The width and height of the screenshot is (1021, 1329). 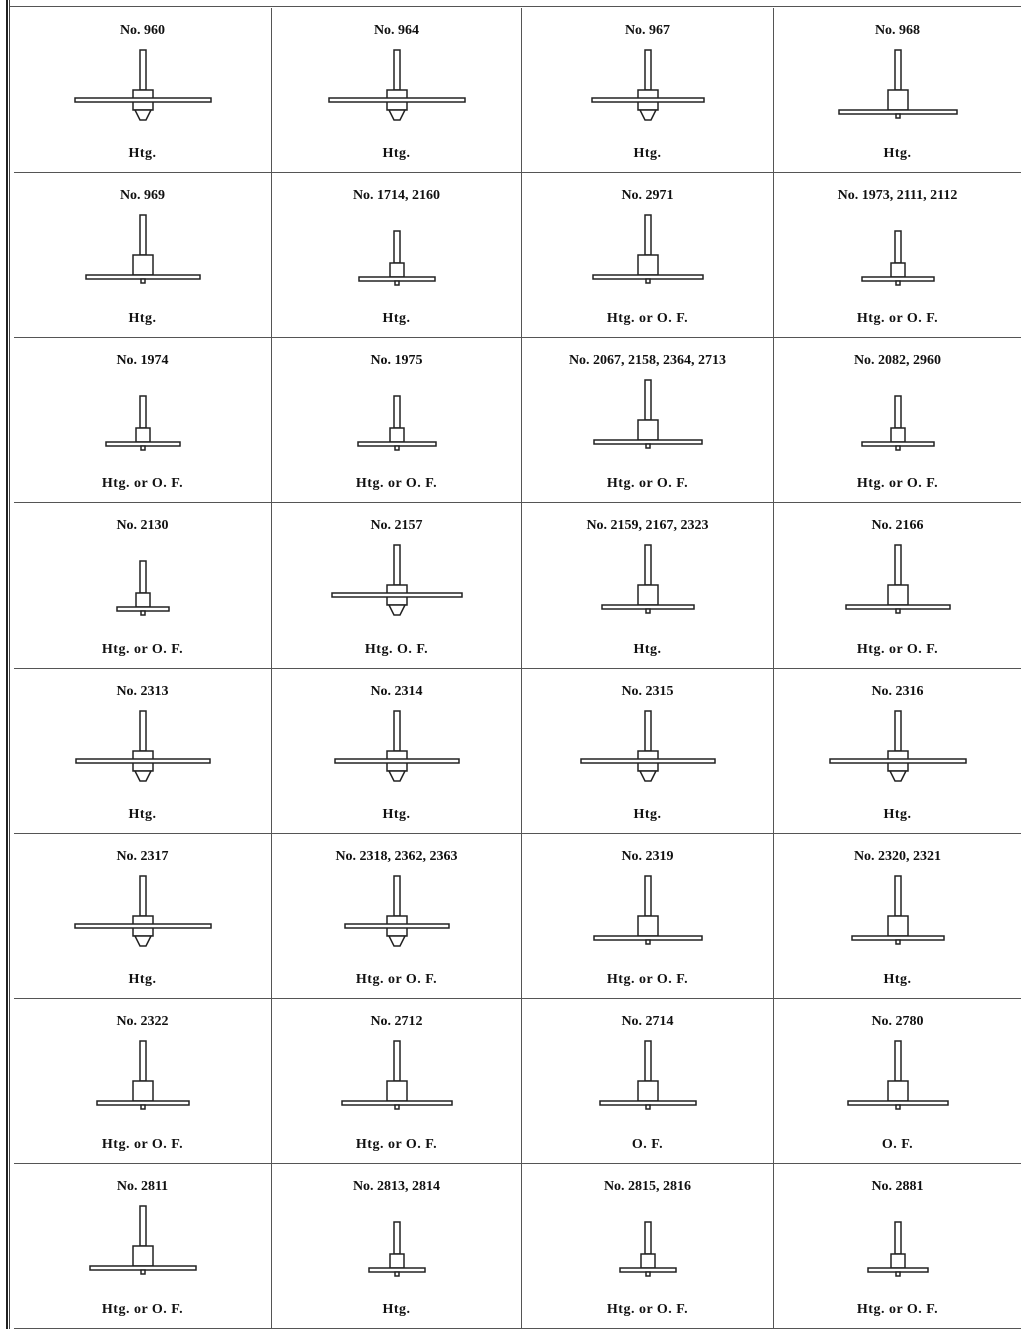 I want to click on item-number: No. 2317, so click(x=142, y=856).